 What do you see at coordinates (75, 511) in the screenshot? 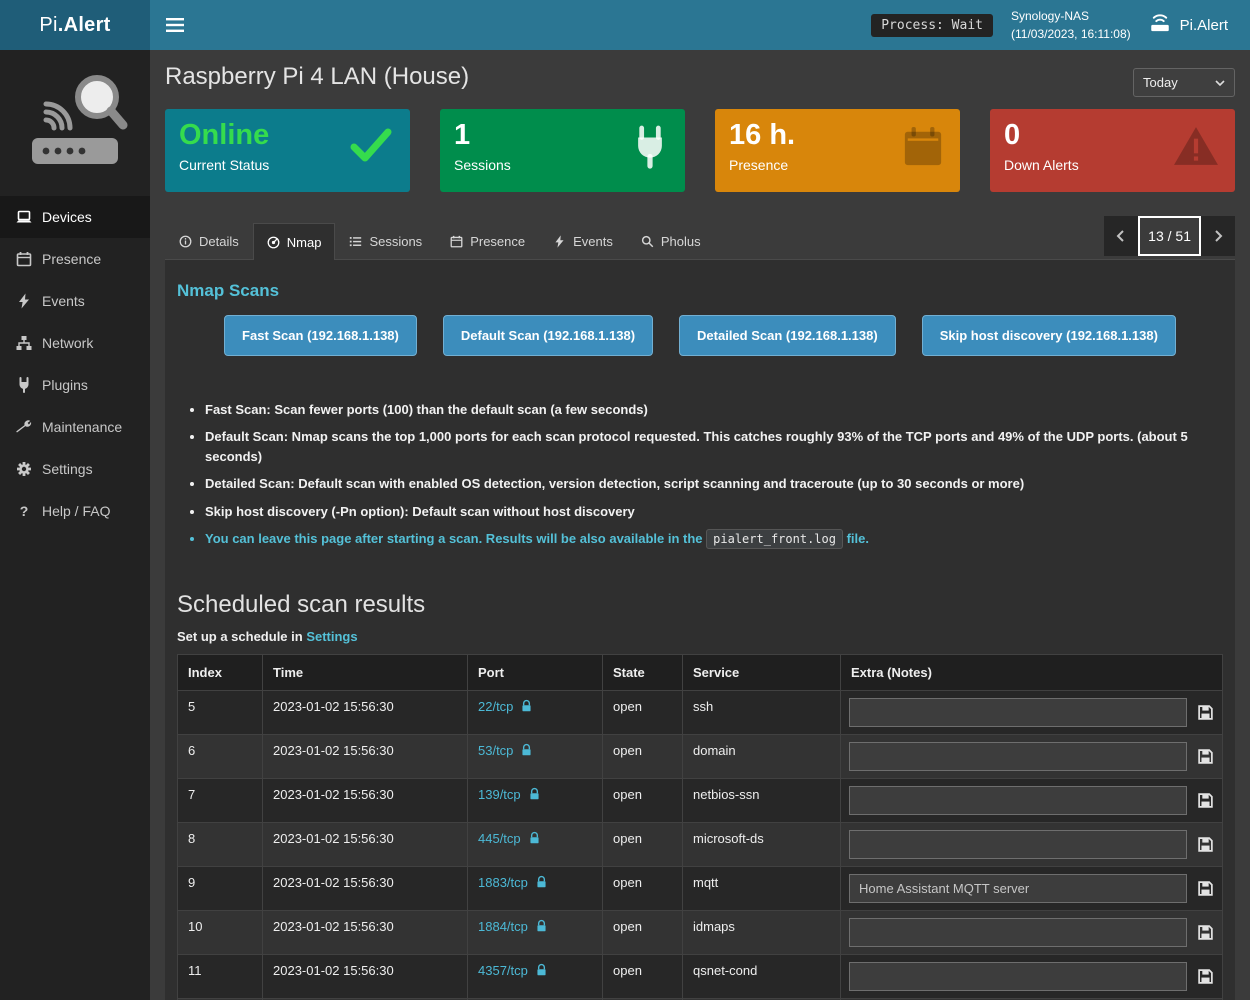
I see `sidebar-item-help: Help / FAQ` at bounding box center [75, 511].